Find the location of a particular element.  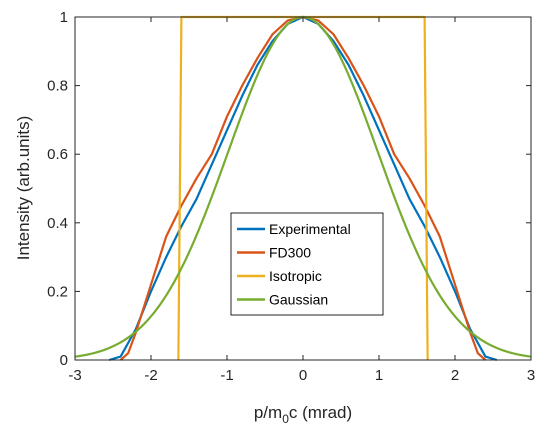

legend-label-isotropic: Isotropic is located at coordinates (295, 276).